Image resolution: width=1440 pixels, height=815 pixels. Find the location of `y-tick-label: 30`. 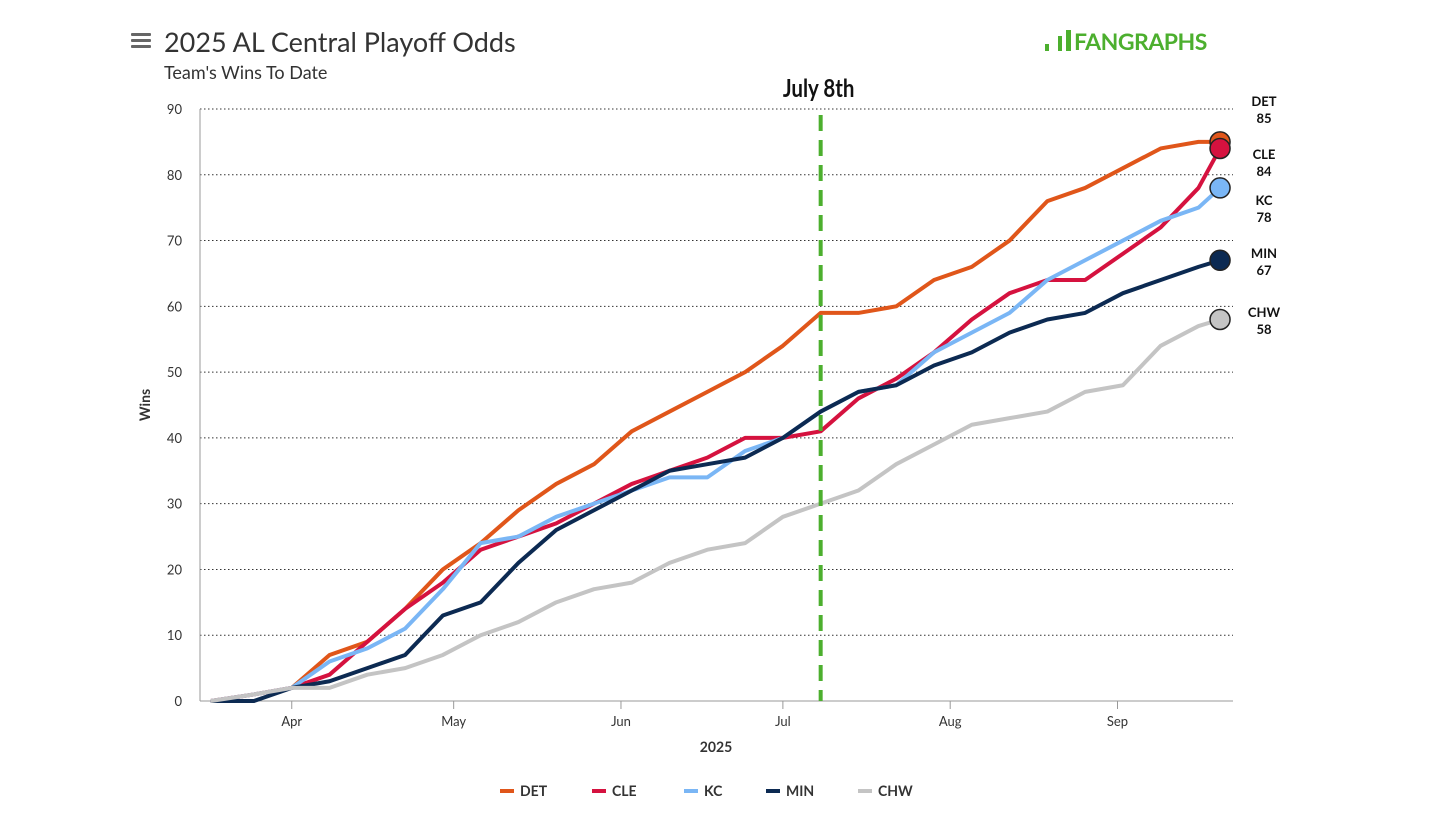

y-tick-label: 30 is located at coordinates (175, 504).